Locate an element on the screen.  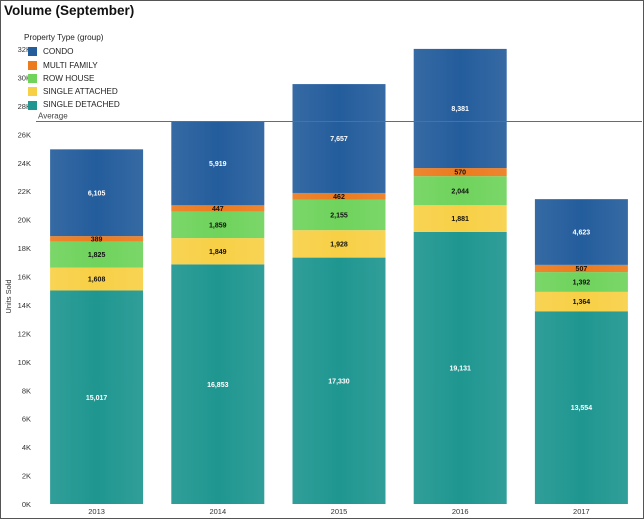
y-tick-label: 2K is located at coordinates (26, 476).